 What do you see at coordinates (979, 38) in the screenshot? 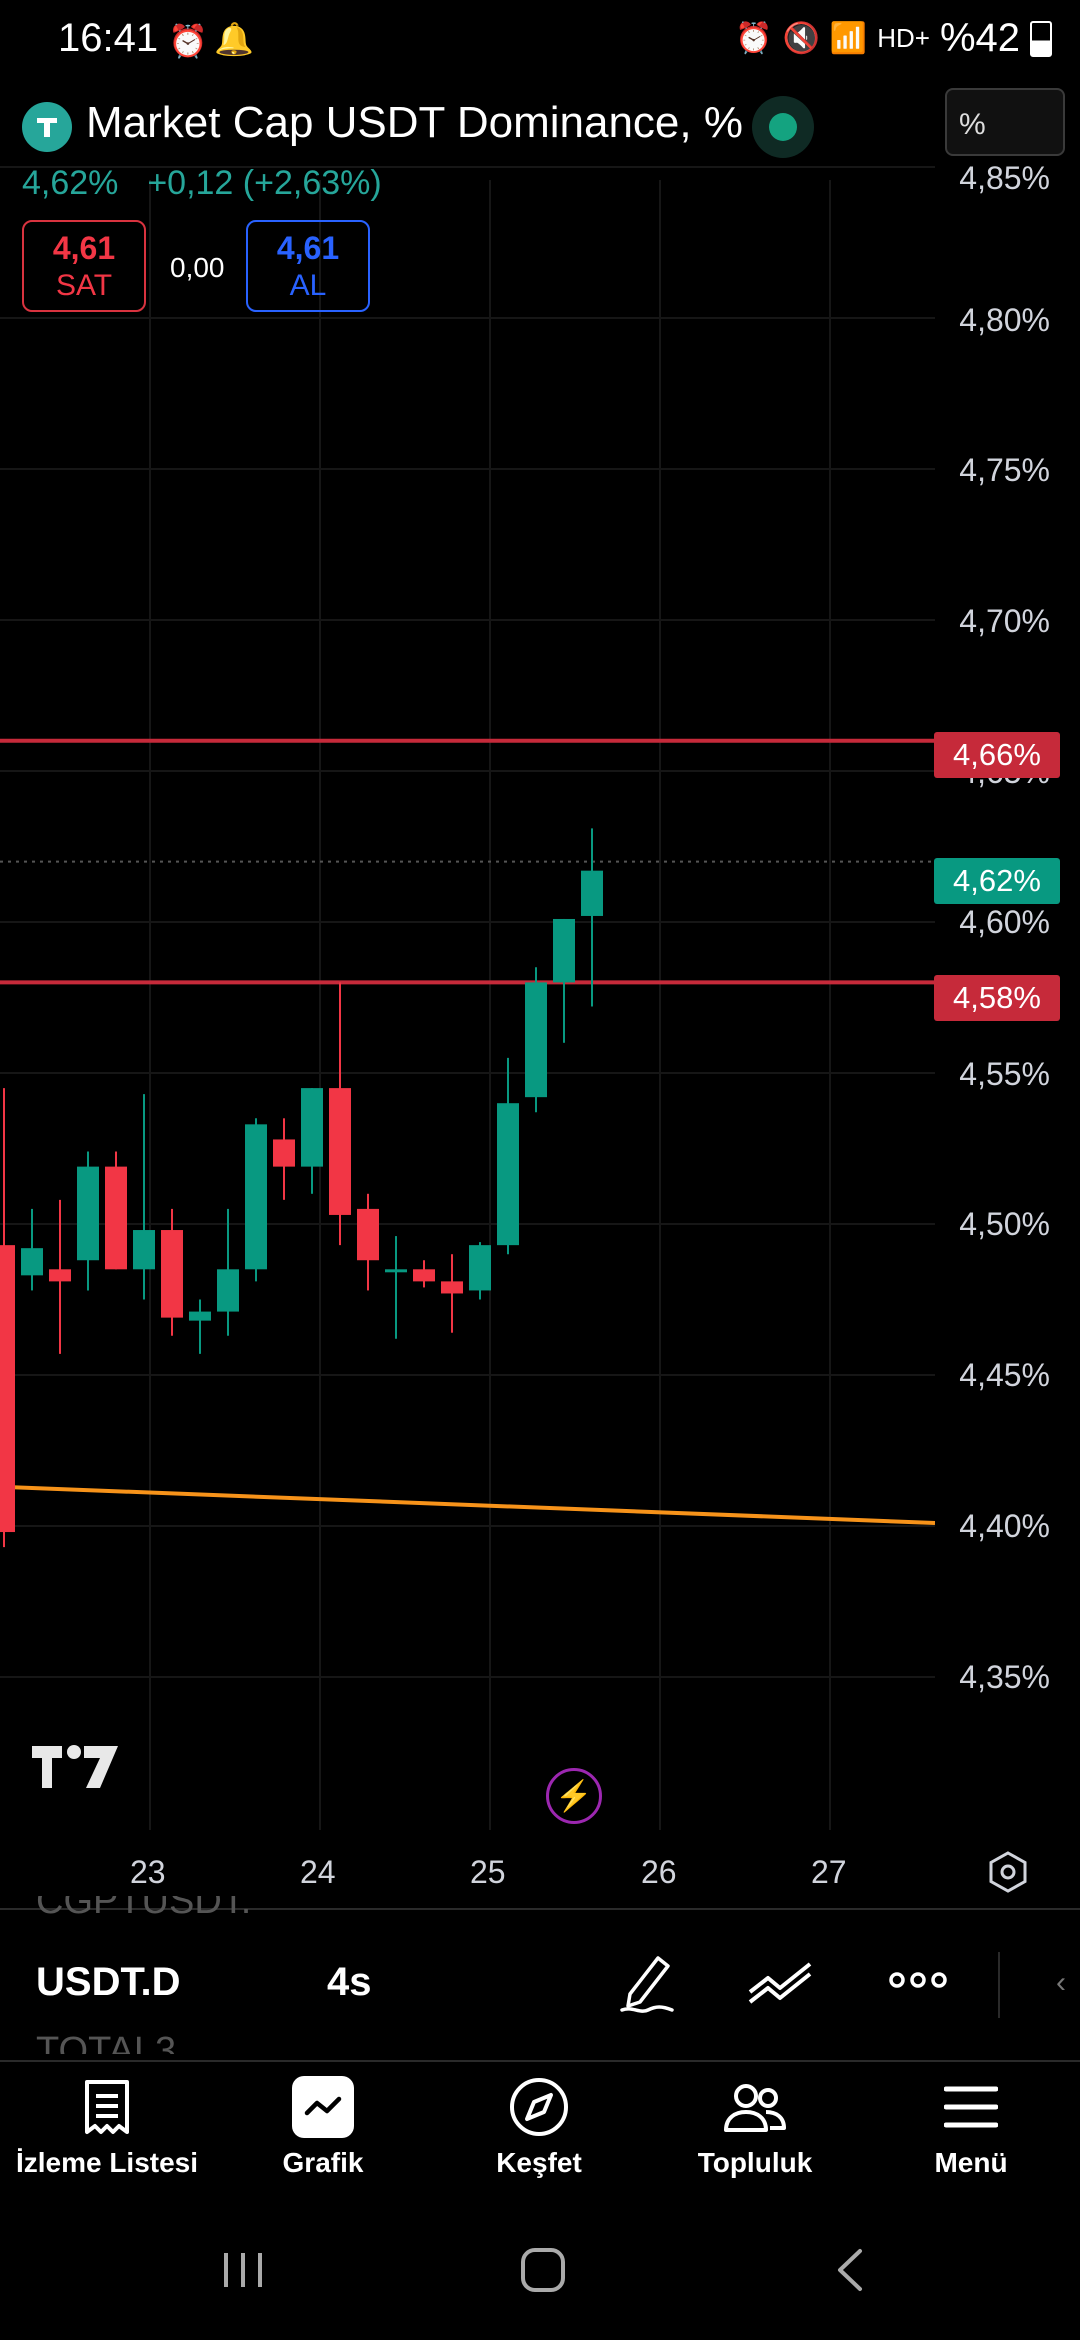
I see `battery-text: %42` at bounding box center [979, 38].